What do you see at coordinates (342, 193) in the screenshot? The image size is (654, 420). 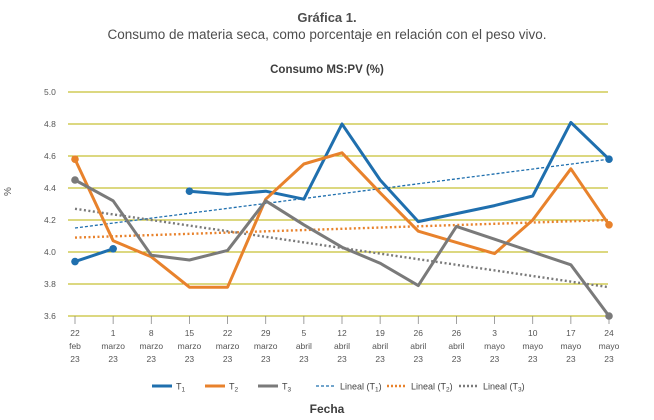 I see `trendline-t1` at bounding box center [342, 193].